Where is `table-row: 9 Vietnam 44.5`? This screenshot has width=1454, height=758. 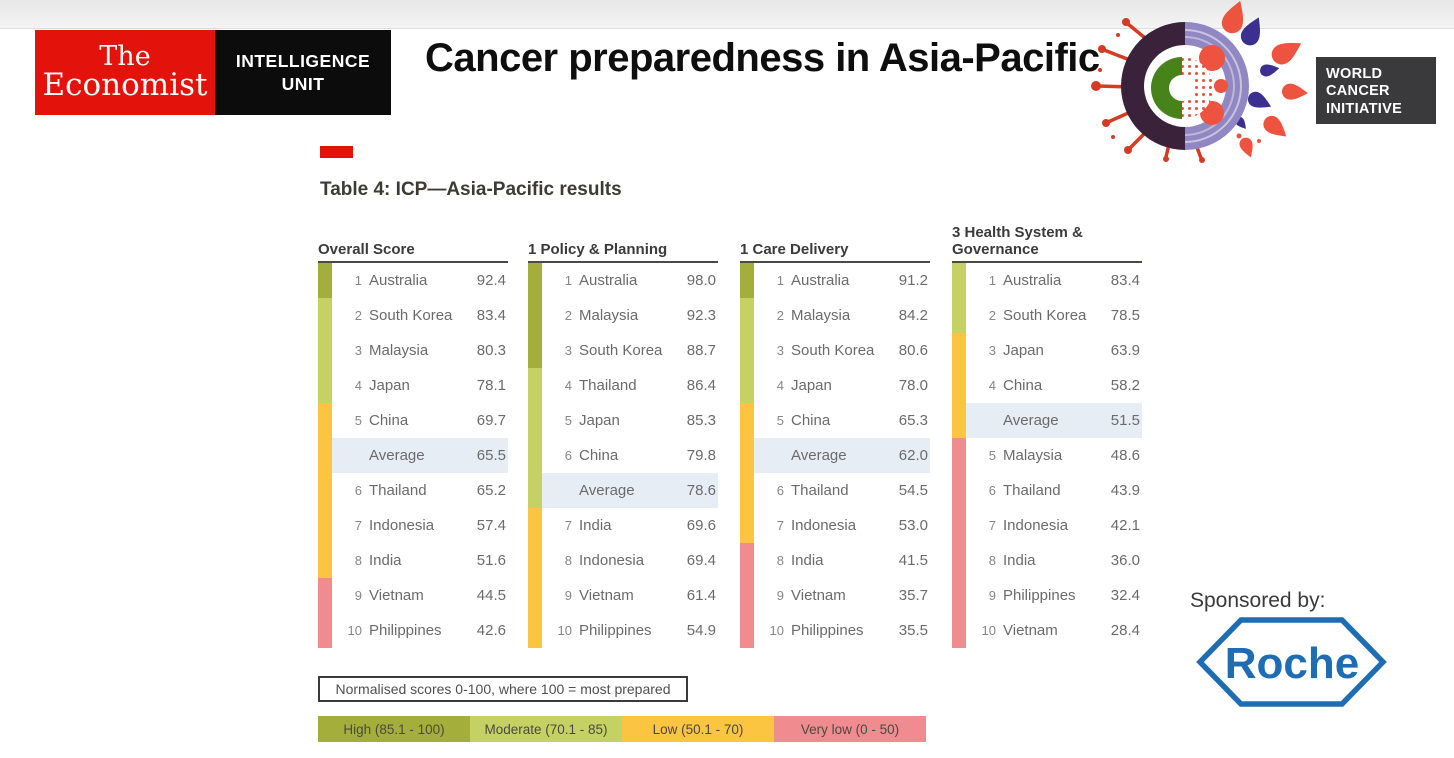
table-row: 9 Vietnam 44.5 is located at coordinates (413, 595).